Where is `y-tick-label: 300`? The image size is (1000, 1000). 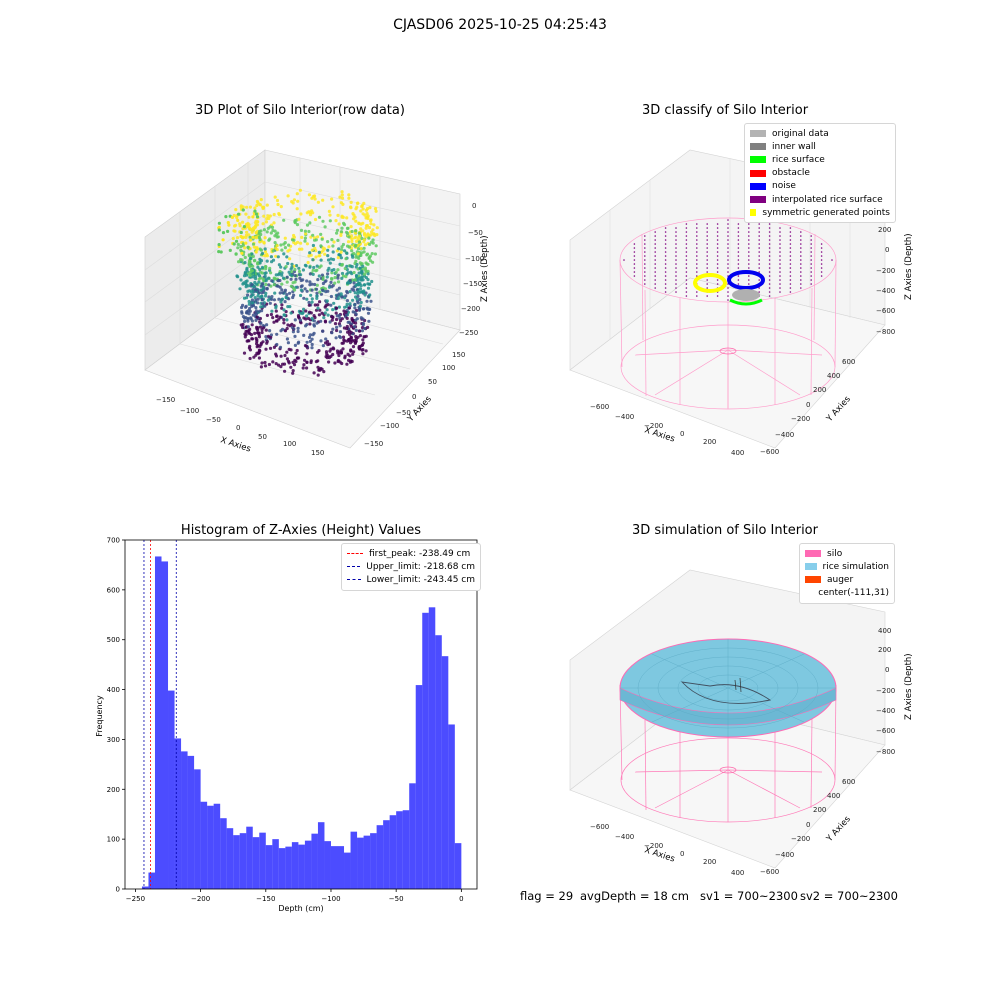
y-tick-label: 300 is located at coordinates (113, 740).